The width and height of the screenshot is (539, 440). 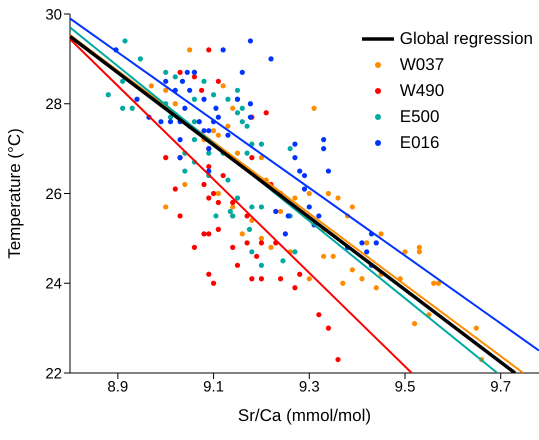 I want to click on legend-label: Global regression, so click(x=466, y=39).